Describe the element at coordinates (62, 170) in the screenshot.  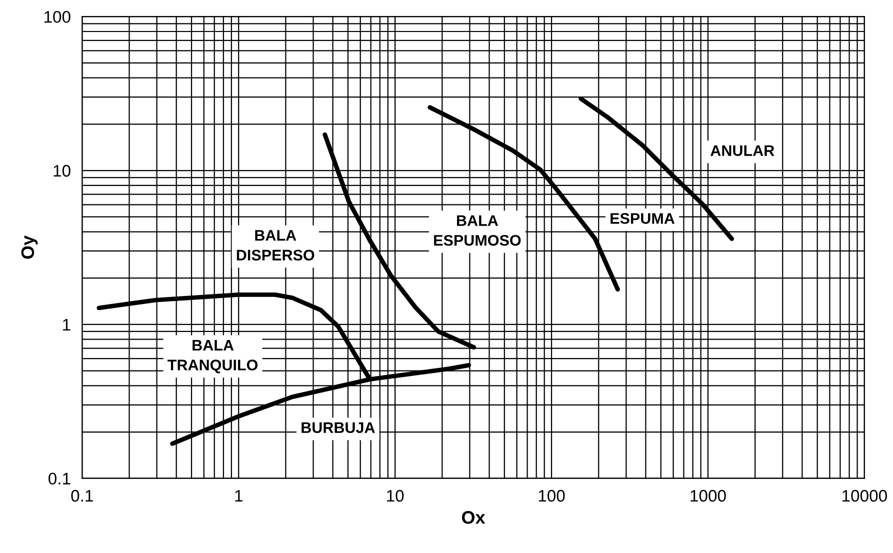
I see `y-tick-label: 10` at that location.